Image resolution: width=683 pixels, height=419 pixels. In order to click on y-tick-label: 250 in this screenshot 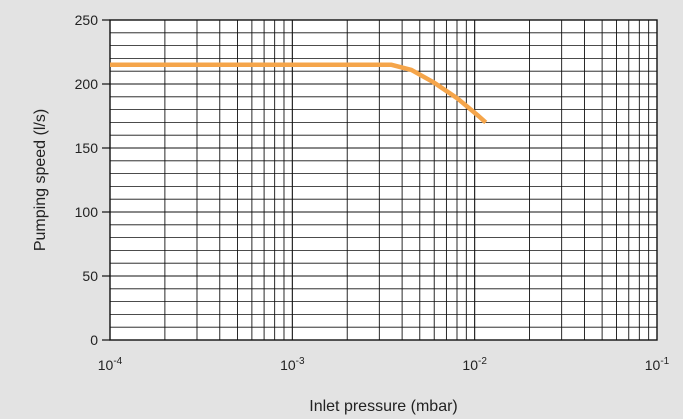, I will do `click(87, 20)`.